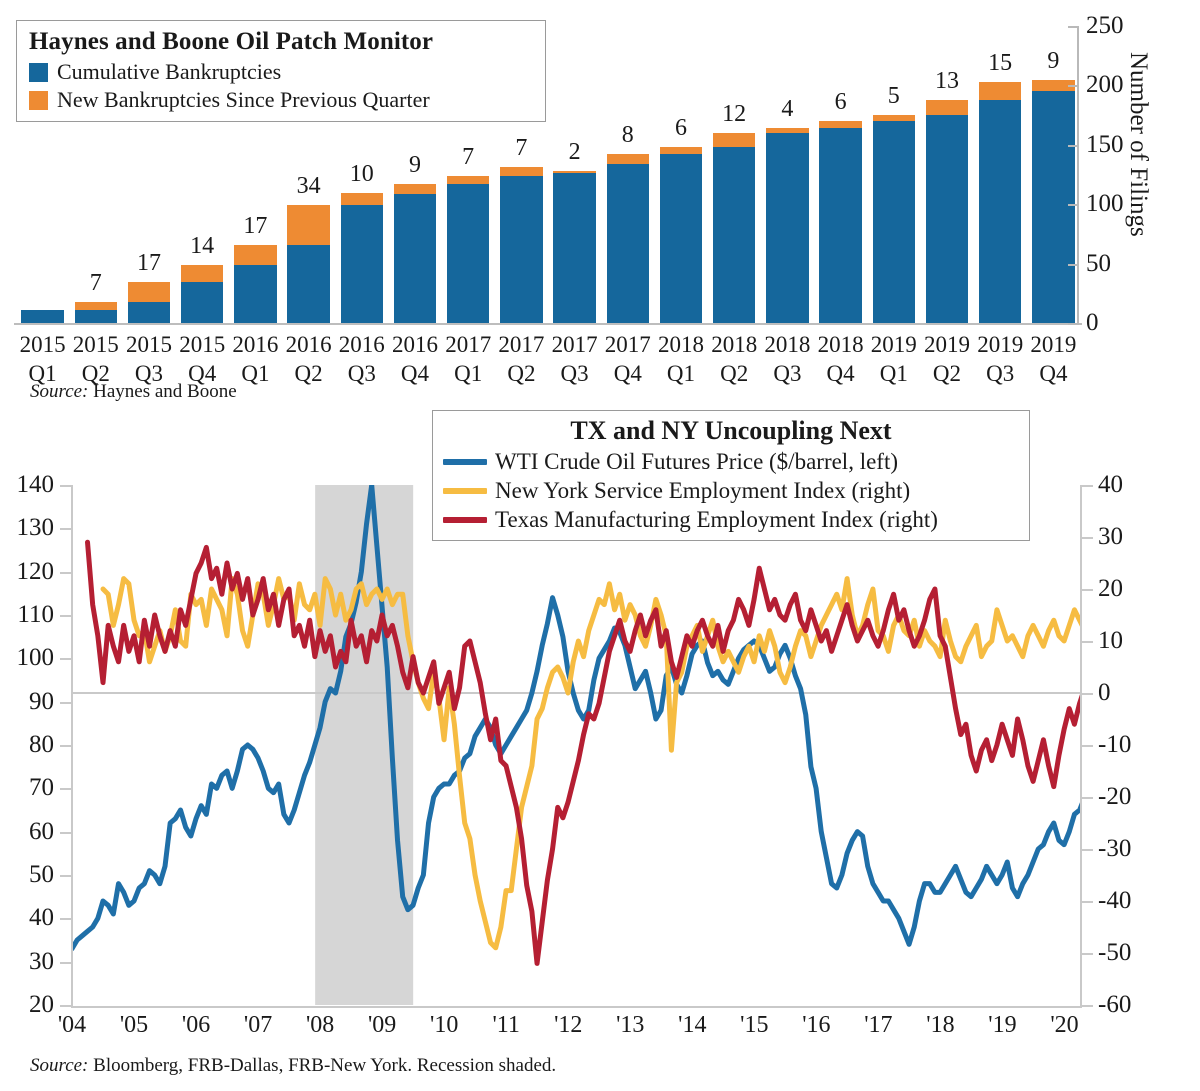 The height and width of the screenshot is (1091, 1200). What do you see at coordinates (893, 96) in the screenshot?
I see `bar-value-label: 5` at bounding box center [893, 96].